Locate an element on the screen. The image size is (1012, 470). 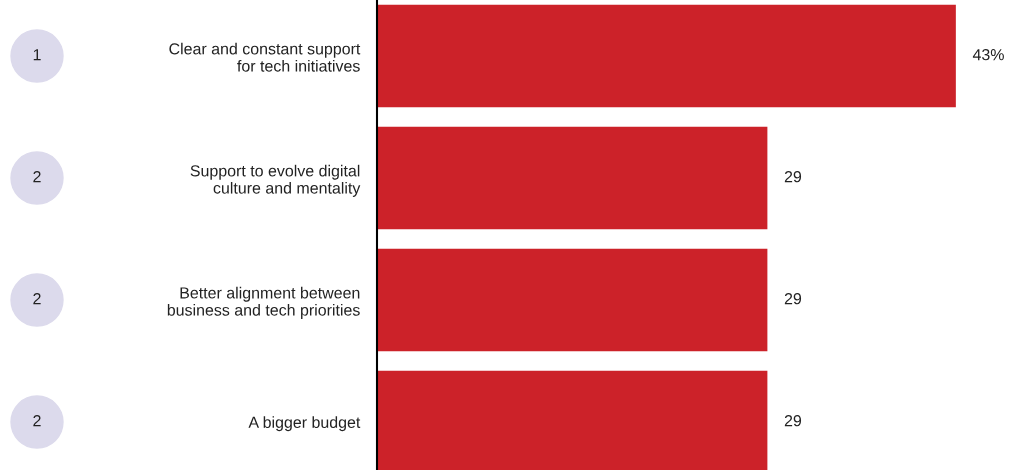
text: 1 is located at coordinates (37, 55).